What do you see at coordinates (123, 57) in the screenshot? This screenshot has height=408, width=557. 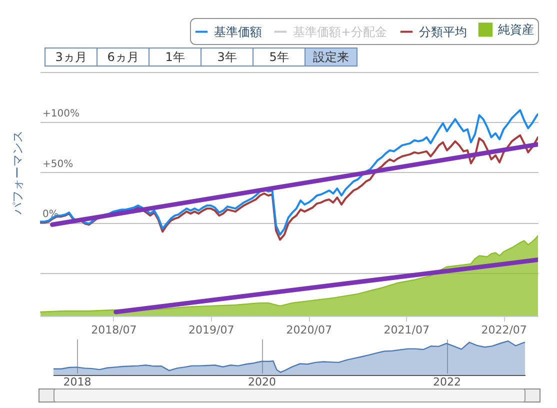 I see `text: 6ヵ月` at bounding box center [123, 57].